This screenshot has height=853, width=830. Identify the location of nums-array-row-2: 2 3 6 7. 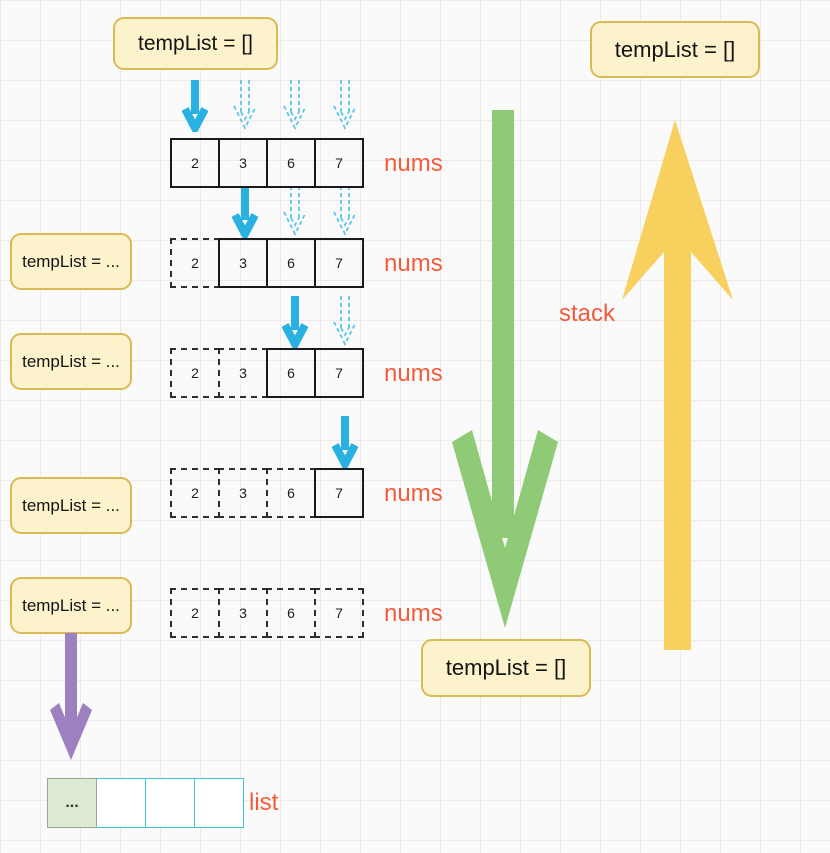
(267, 263).